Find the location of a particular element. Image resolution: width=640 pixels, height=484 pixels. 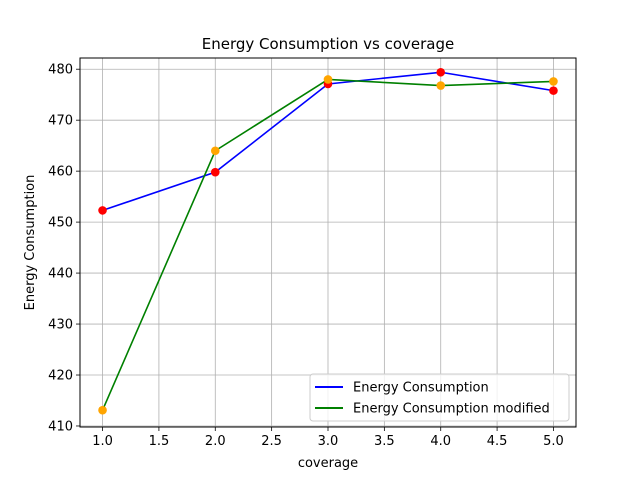

x-axis-ticks: 1.0 1.5 2.0 2.5 3.0 3.5 4.0 4.5 5.0 is located at coordinates (328, 438).